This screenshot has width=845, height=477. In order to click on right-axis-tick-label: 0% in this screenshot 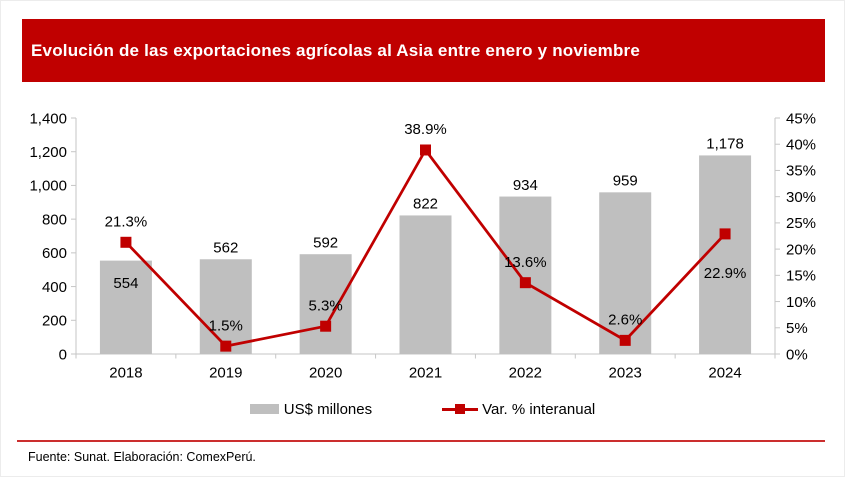, I will do `click(797, 354)`.